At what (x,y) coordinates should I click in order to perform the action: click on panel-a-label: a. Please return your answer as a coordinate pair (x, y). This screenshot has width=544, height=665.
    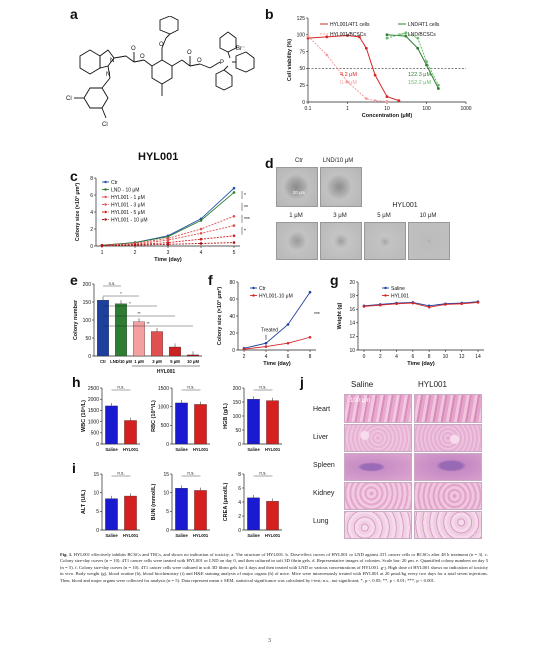
    Looking at the image, I should click on (74, 14).